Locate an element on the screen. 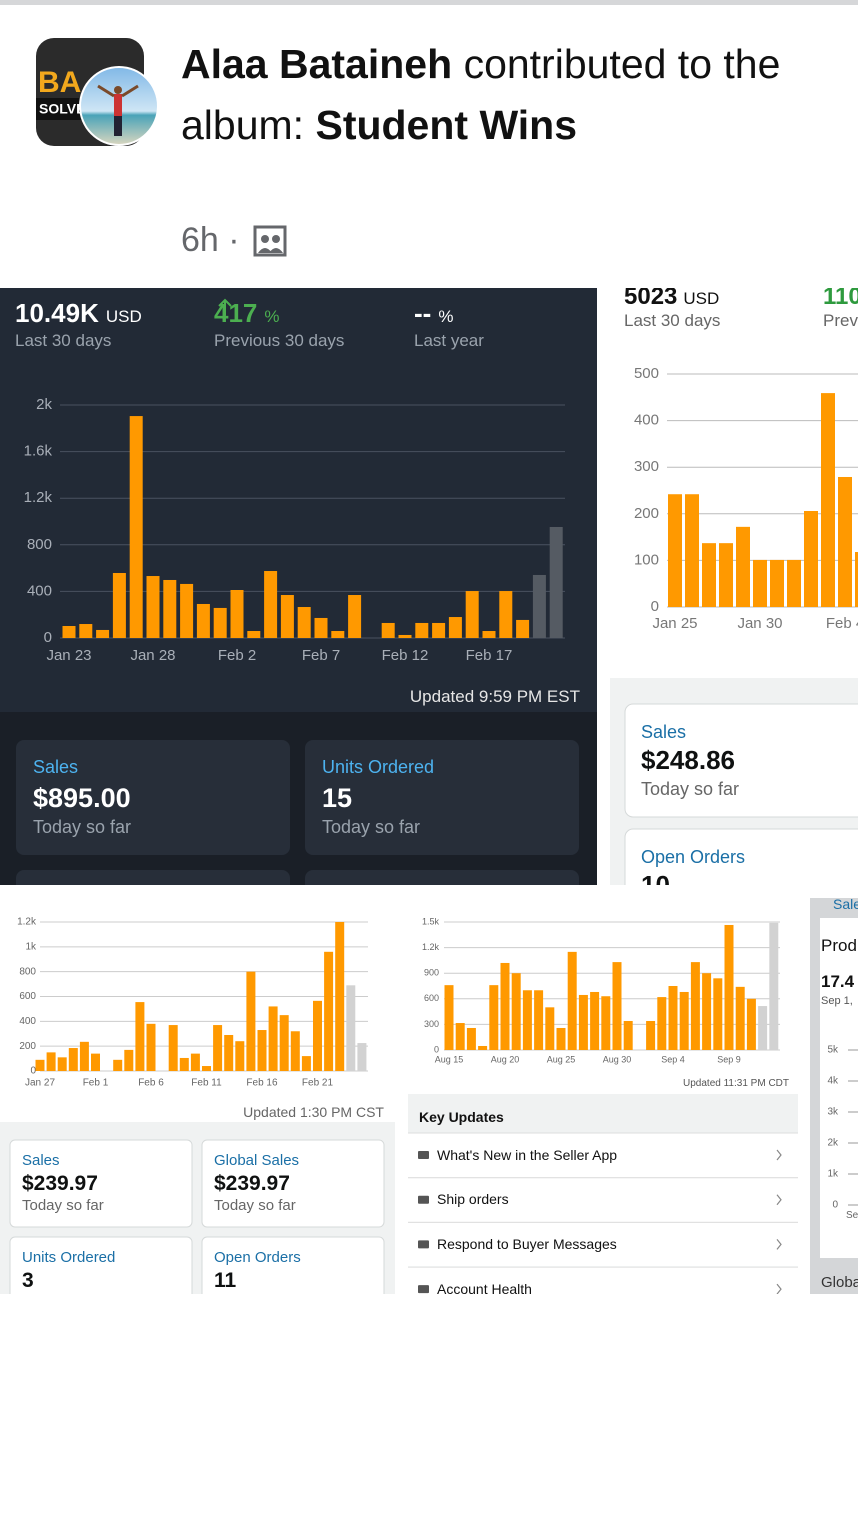 This screenshot has width=858, height=1526. y-tick-label: 1.5k is located at coordinates (431, 921).